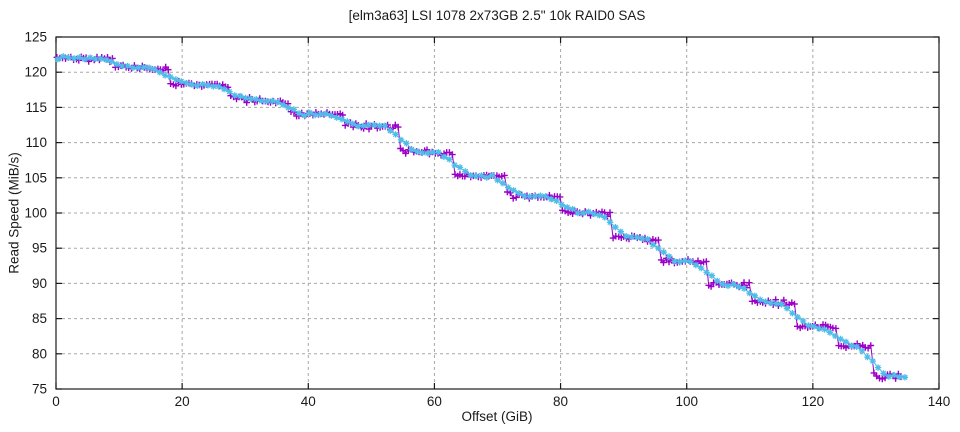 This screenshot has width=960, height=432. What do you see at coordinates (35, 177) in the screenshot?
I see `y-tick-label: 105` at bounding box center [35, 177].